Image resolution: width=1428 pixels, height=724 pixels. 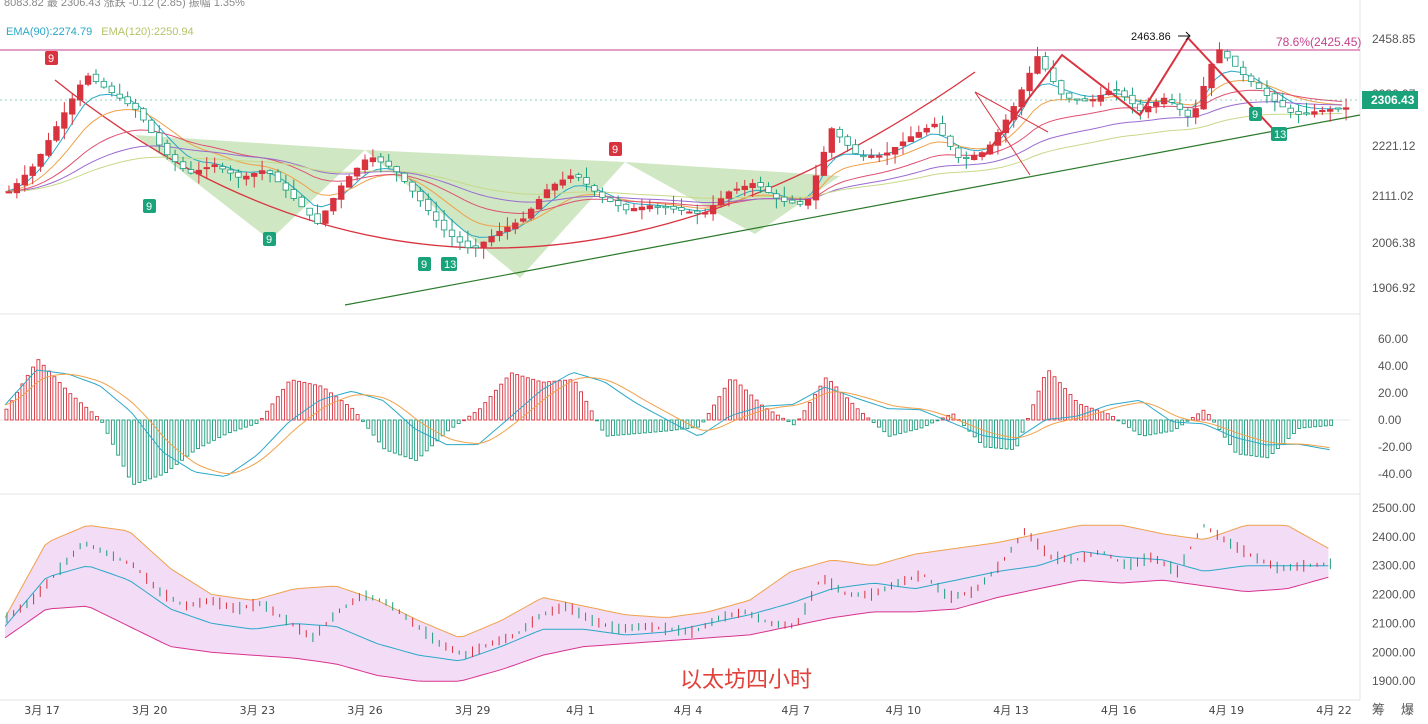 What do you see at coordinates (580, 710) in the screenshot?
I see `time-tick-label: 4月 1` at bounding box center [580, 710].